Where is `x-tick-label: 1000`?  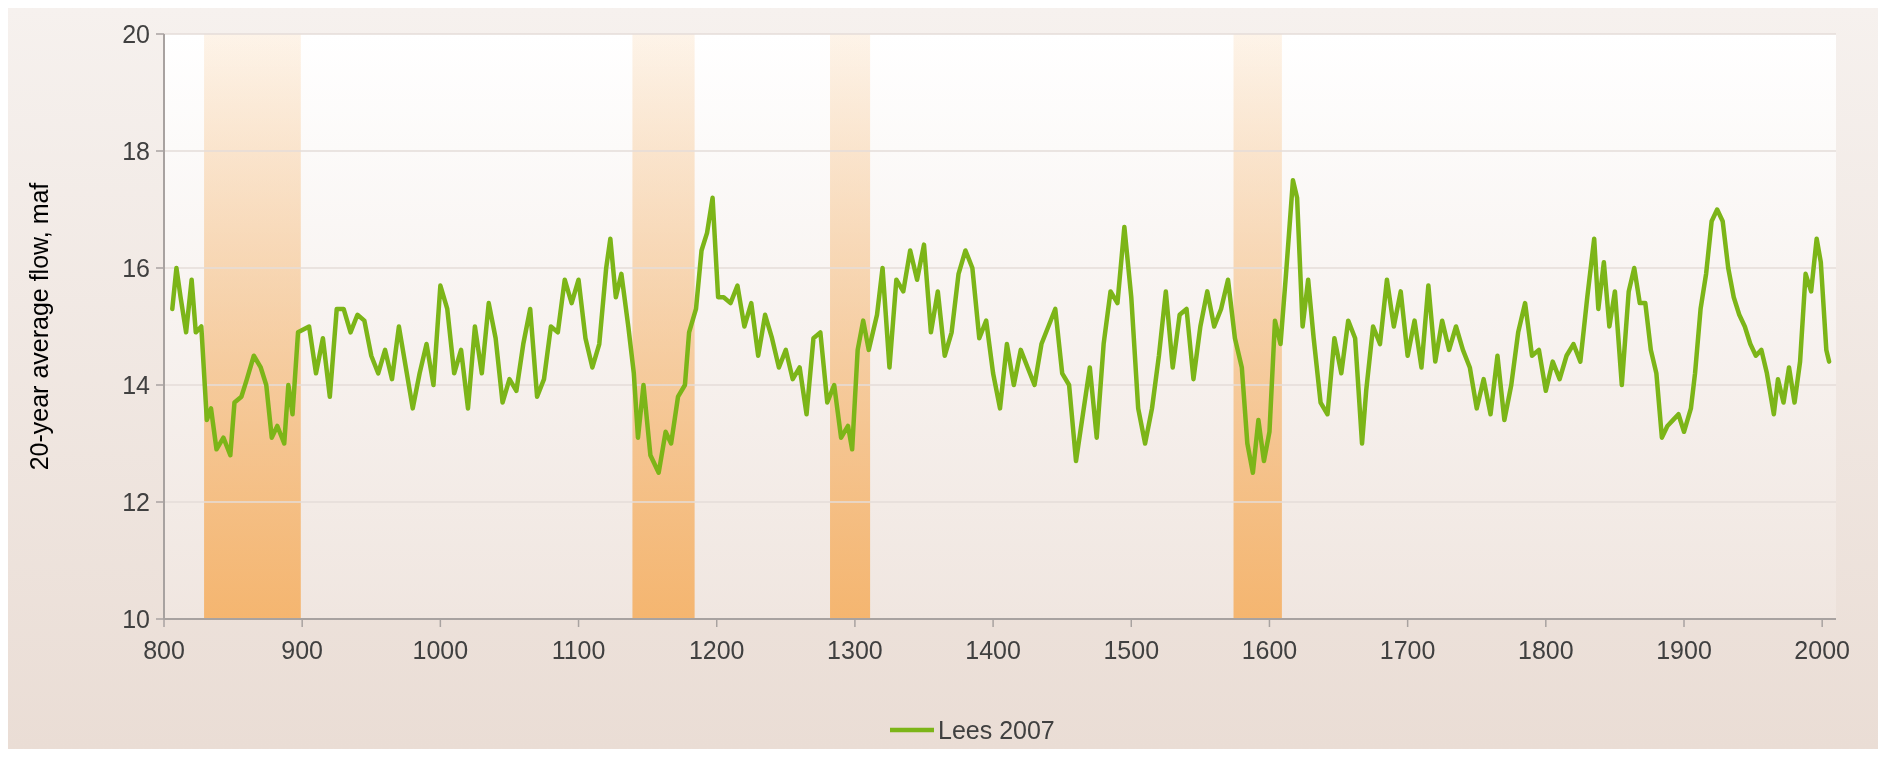
x-tick-label: 1000 is located at coordinates (440, 650).